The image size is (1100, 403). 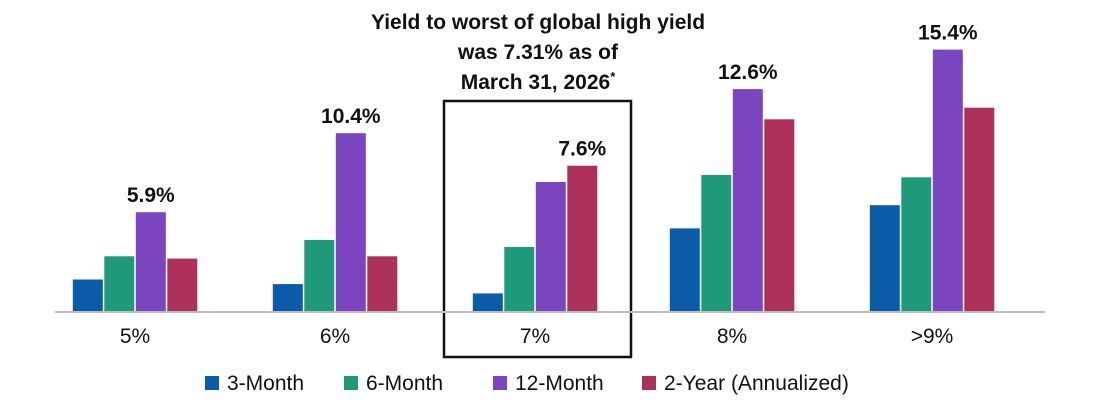 I want to click on legend-label-1: 6-Month, so click(x=404, y=383).